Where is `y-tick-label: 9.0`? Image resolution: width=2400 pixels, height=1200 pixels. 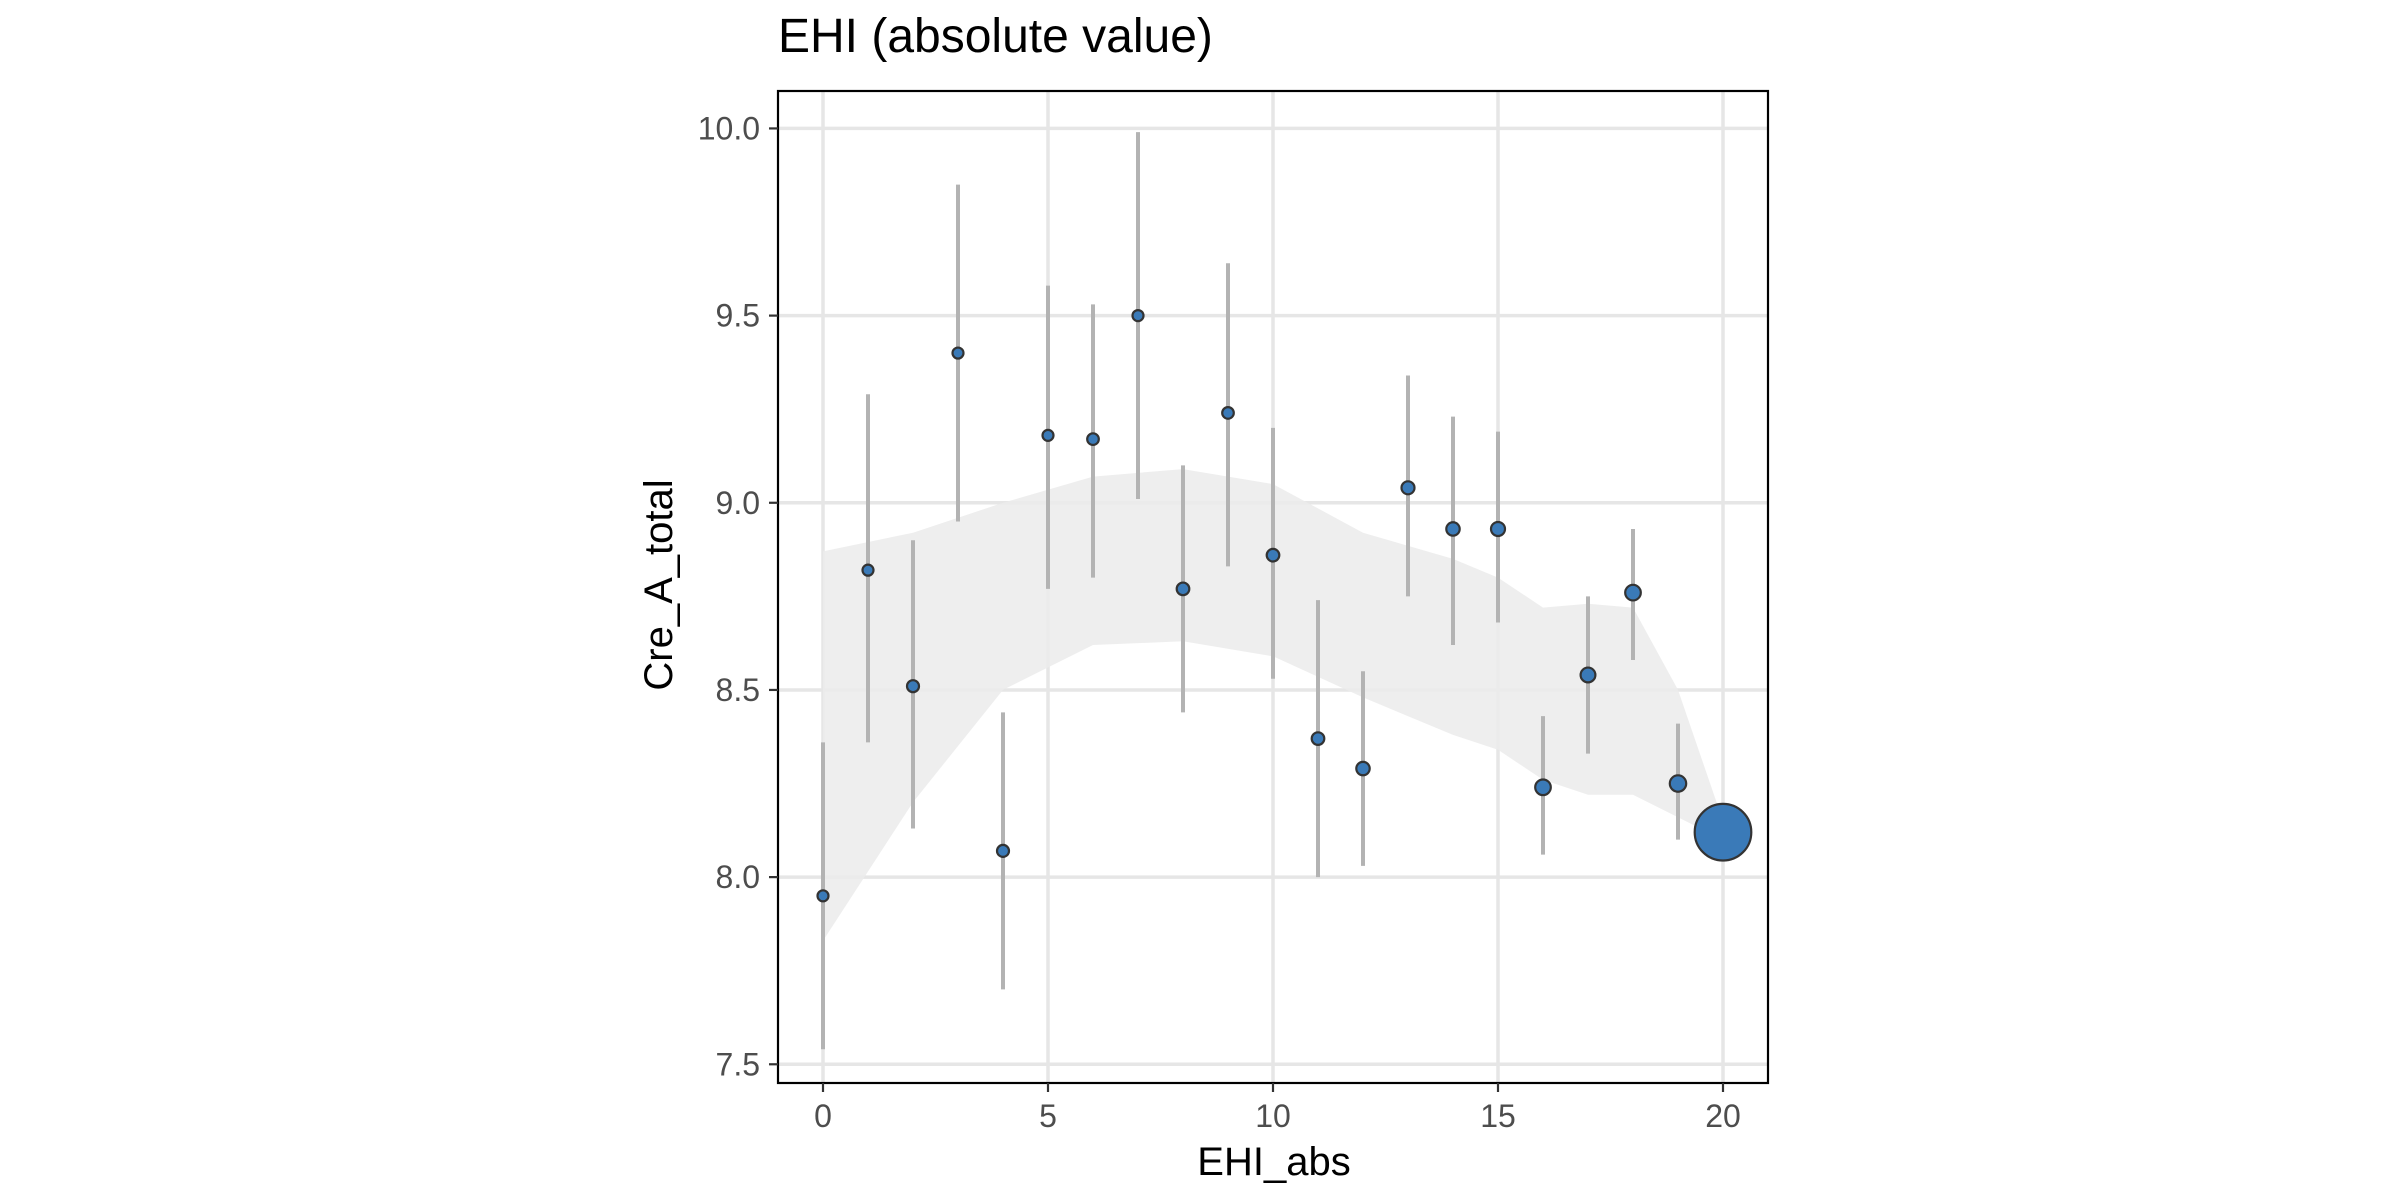
y-tick-label: 9.0 is located at coordinates (738, 503).